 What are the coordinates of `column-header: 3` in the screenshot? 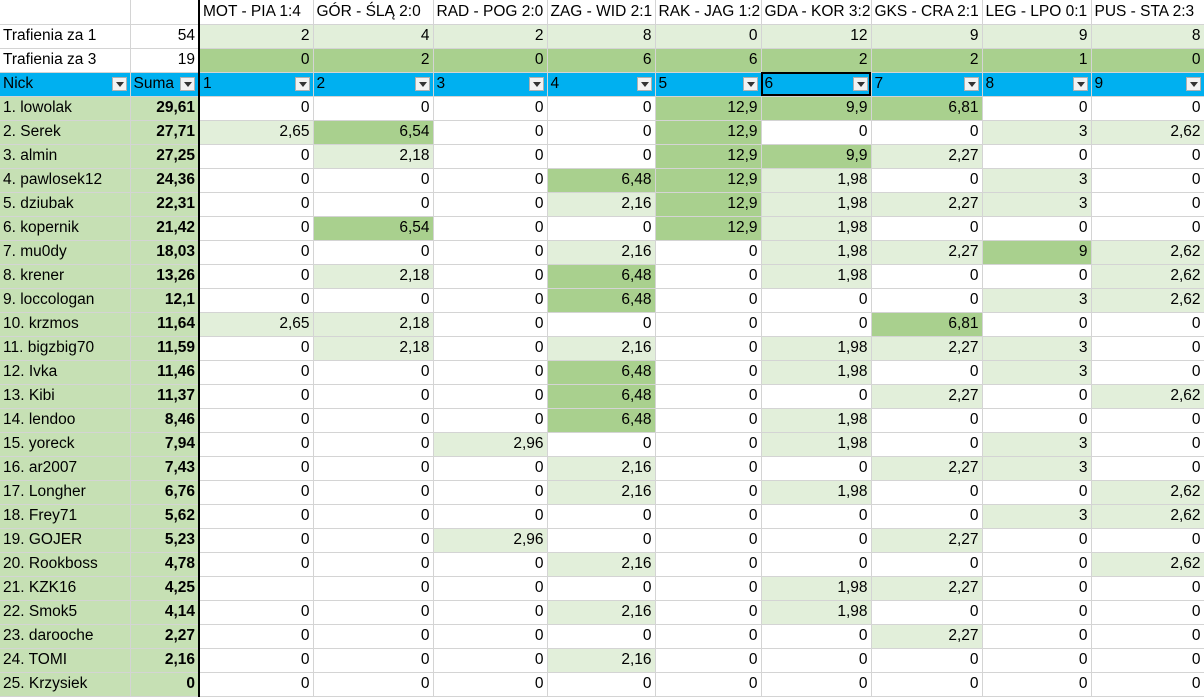 It's located at (490, 84).